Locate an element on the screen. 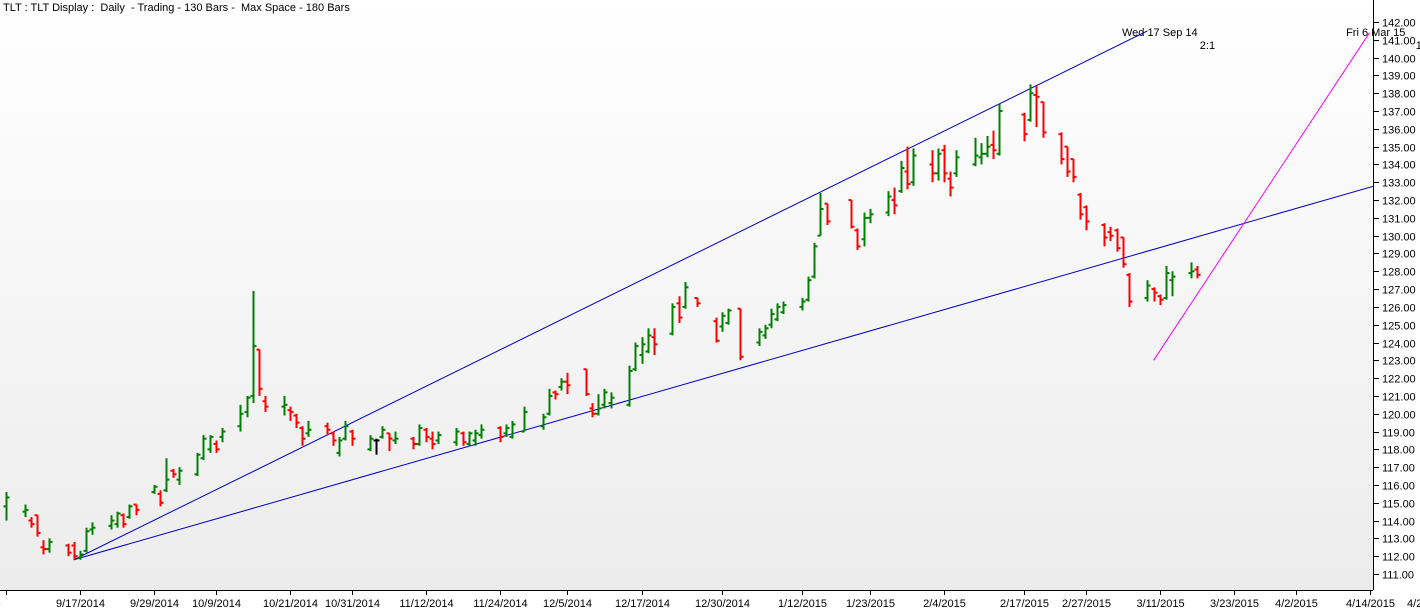 The height and width of the screenshot is (612, 1420). y-tick-label: 131.00 is located at coordinates (1399, 220).